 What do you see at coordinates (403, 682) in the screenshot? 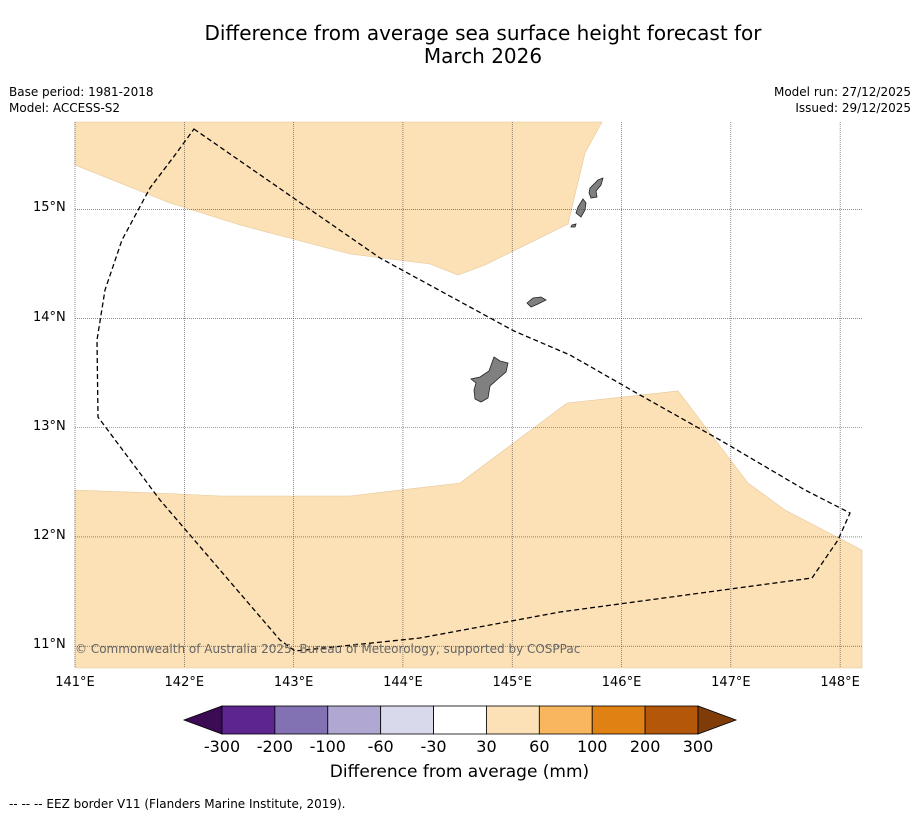
I see `lon-label-144: 144°E` at bounding box center [403, 682].